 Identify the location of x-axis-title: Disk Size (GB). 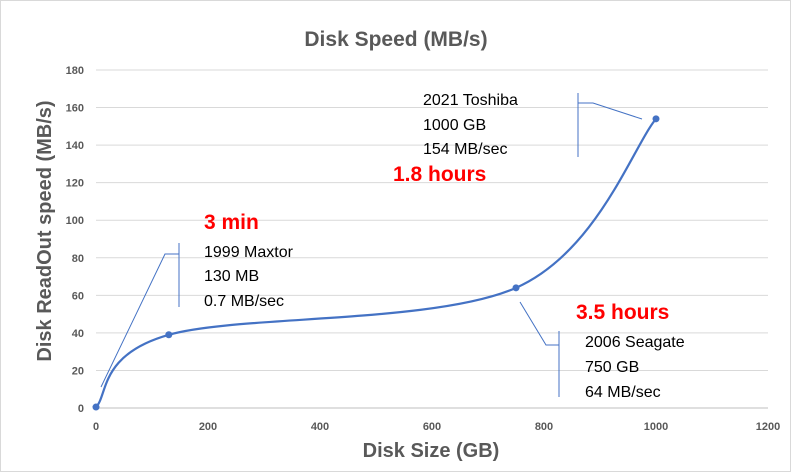
(431, 451).